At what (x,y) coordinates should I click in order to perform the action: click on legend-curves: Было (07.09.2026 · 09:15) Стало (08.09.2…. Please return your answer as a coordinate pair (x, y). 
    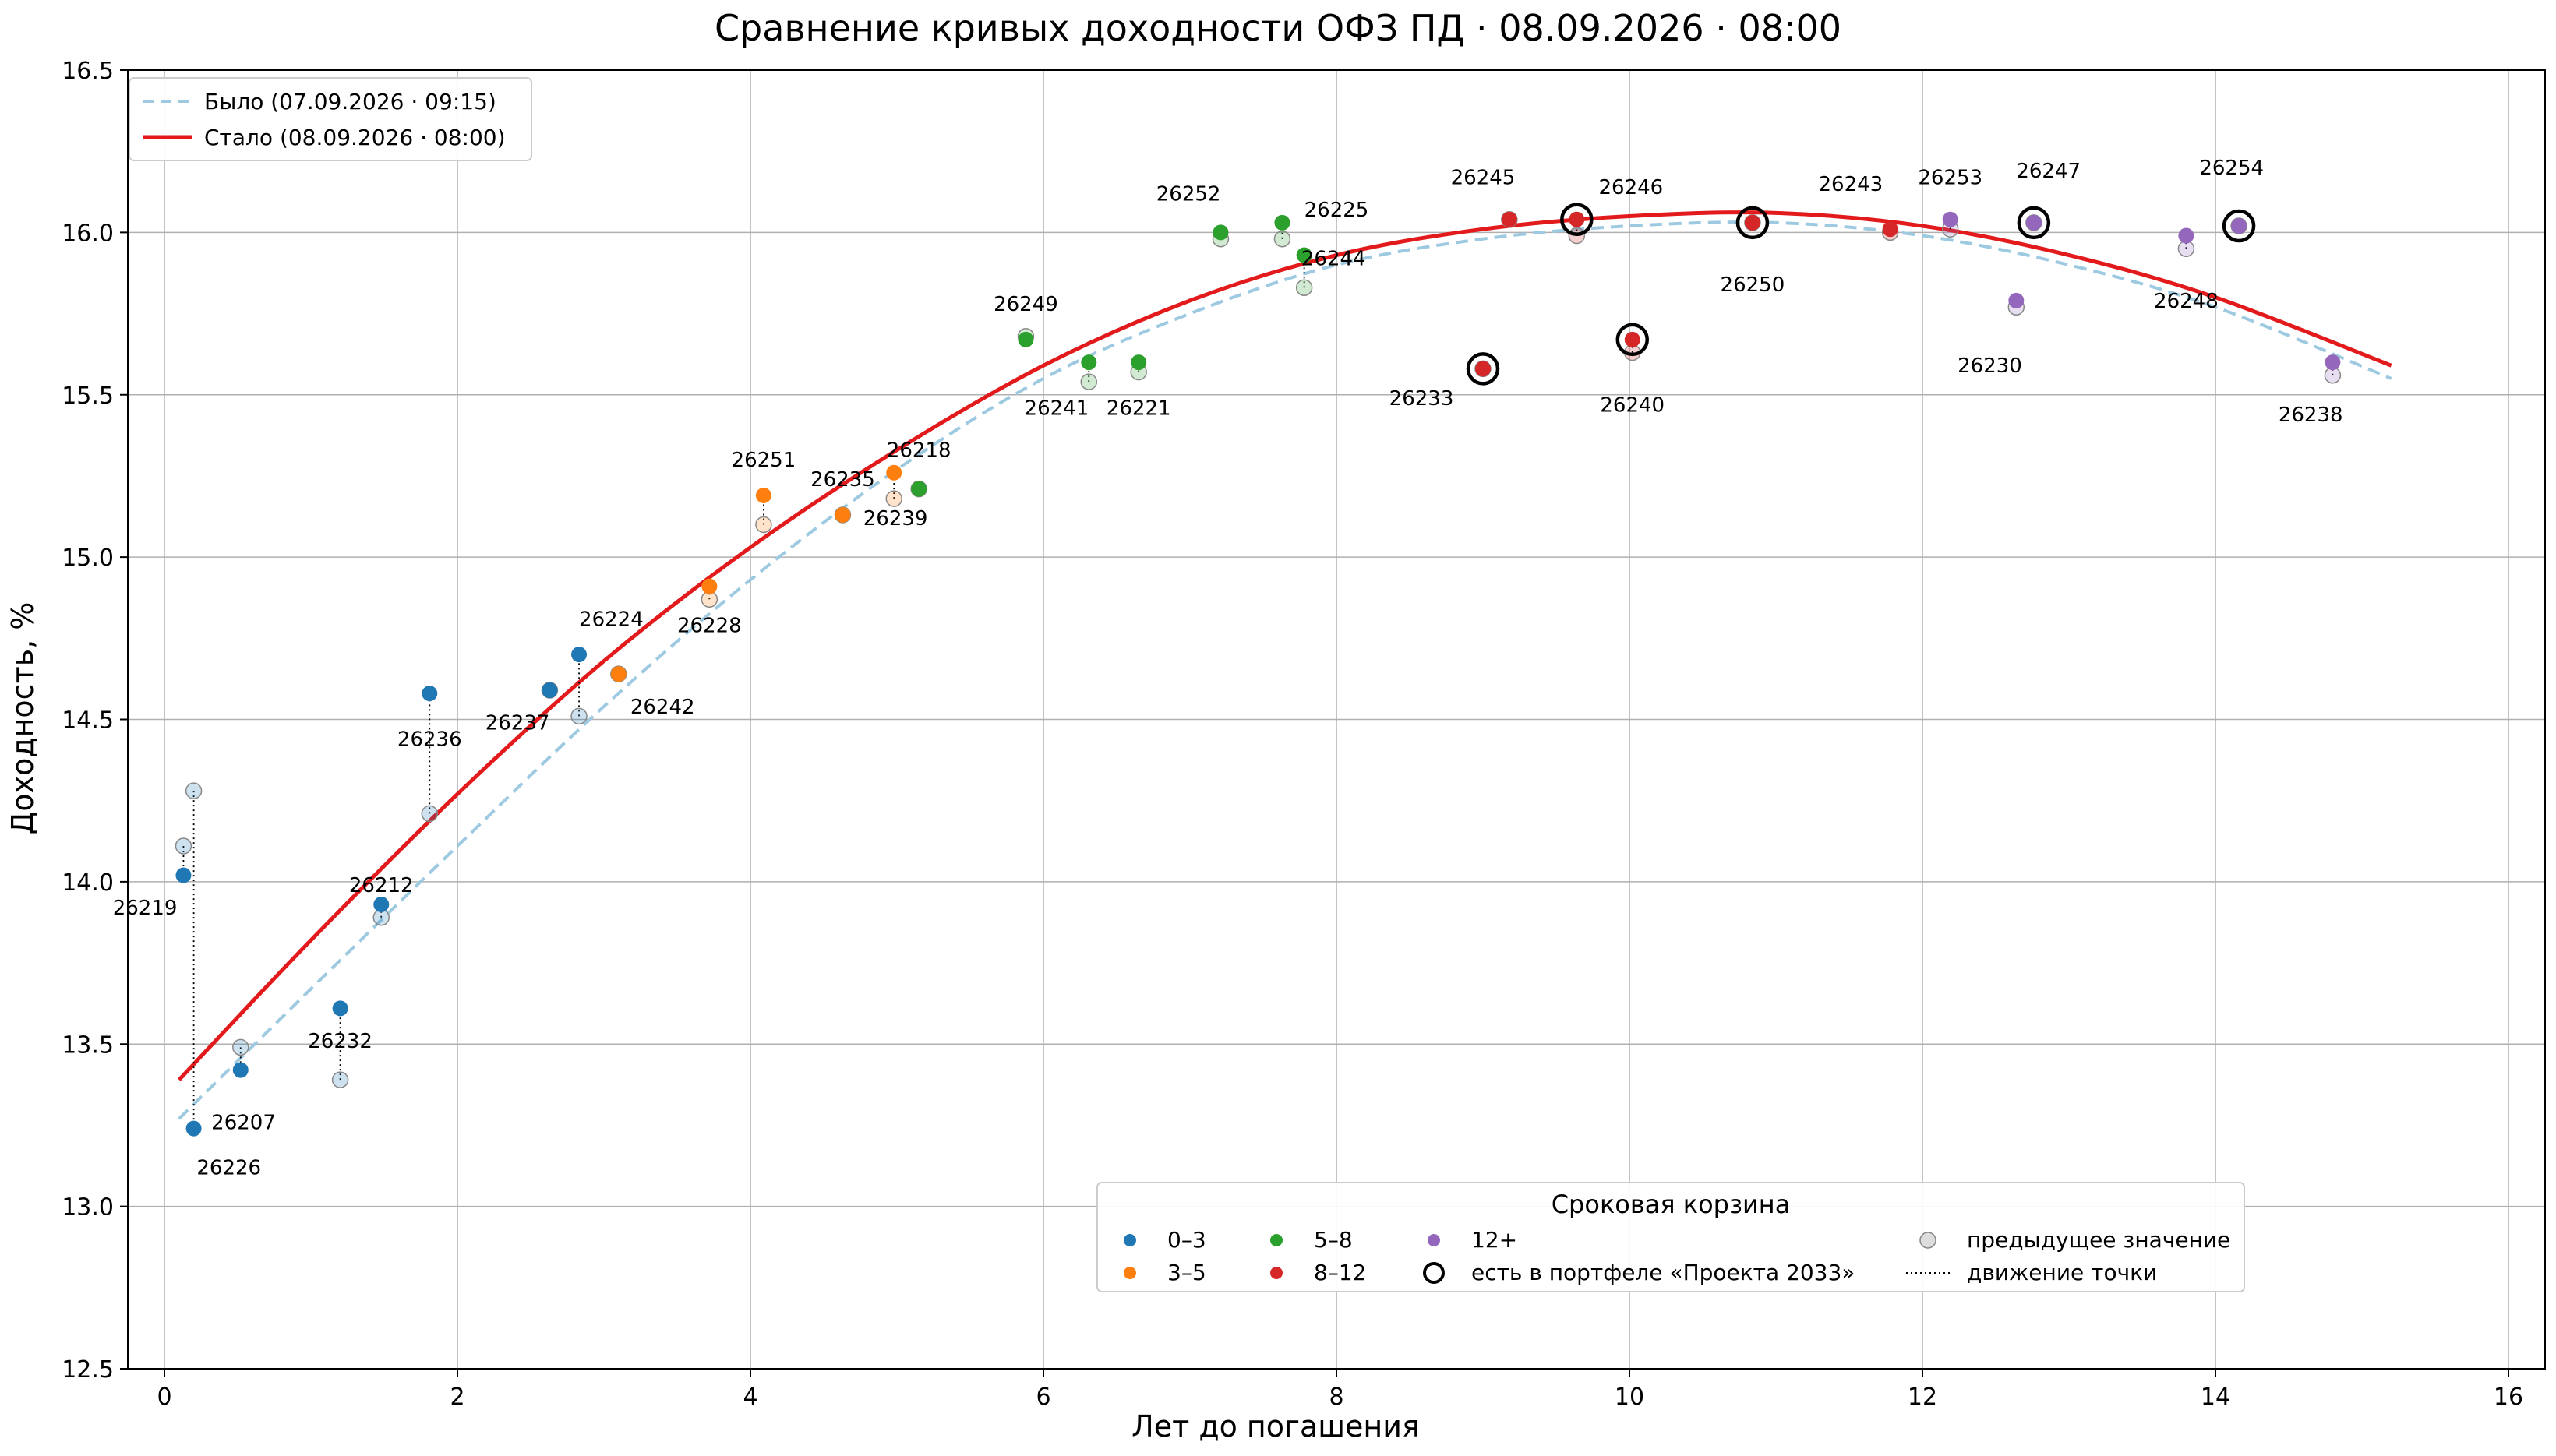
    Looking at the image, I should click on (331, 119).